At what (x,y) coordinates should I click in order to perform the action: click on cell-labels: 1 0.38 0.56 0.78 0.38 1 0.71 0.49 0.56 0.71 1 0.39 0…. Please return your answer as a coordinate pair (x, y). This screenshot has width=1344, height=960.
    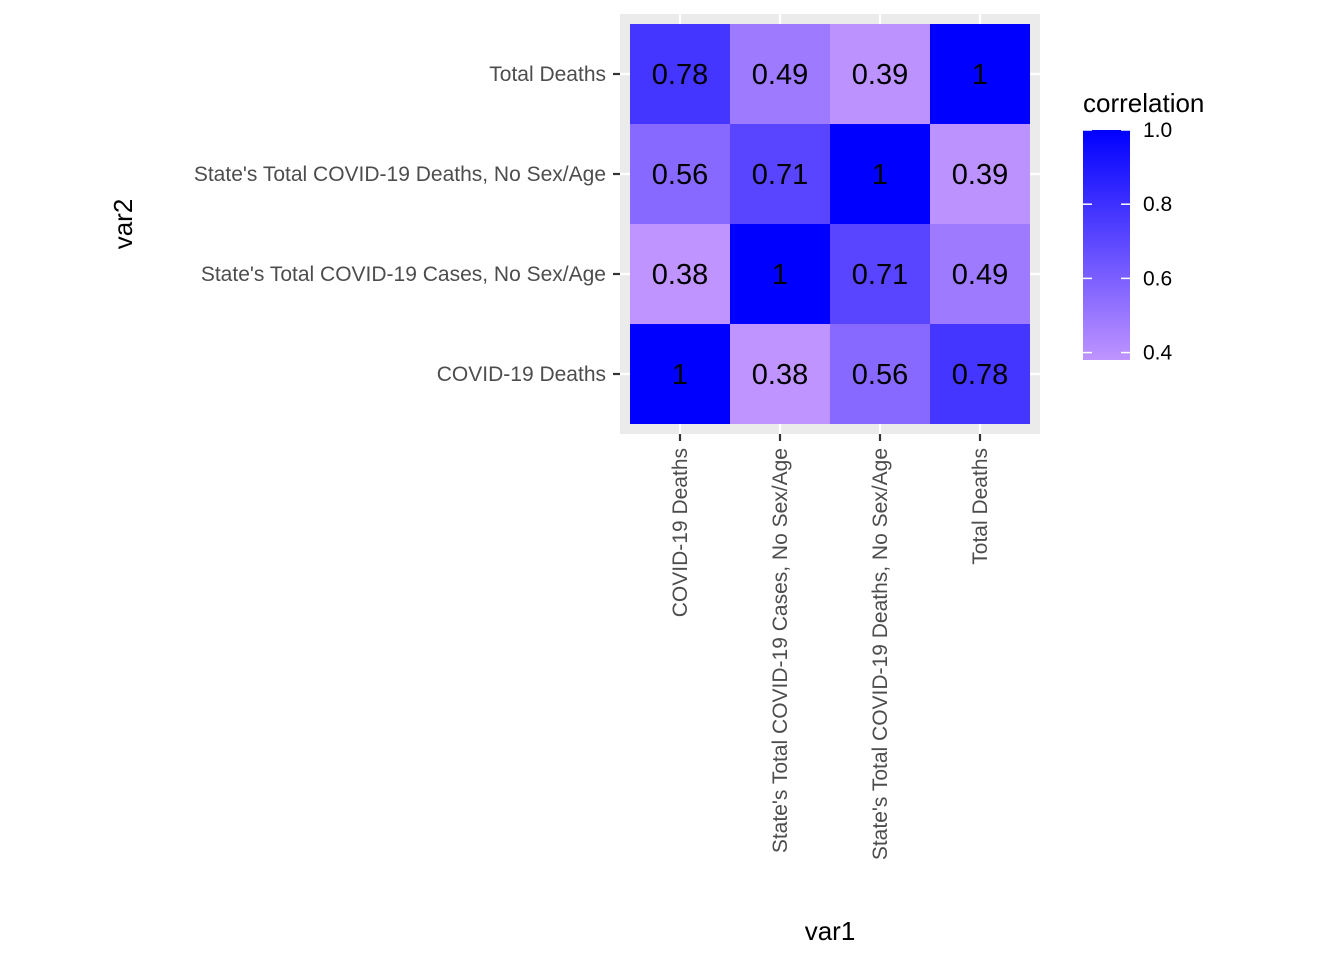
    Looking at the image, I should click on (830, 225).